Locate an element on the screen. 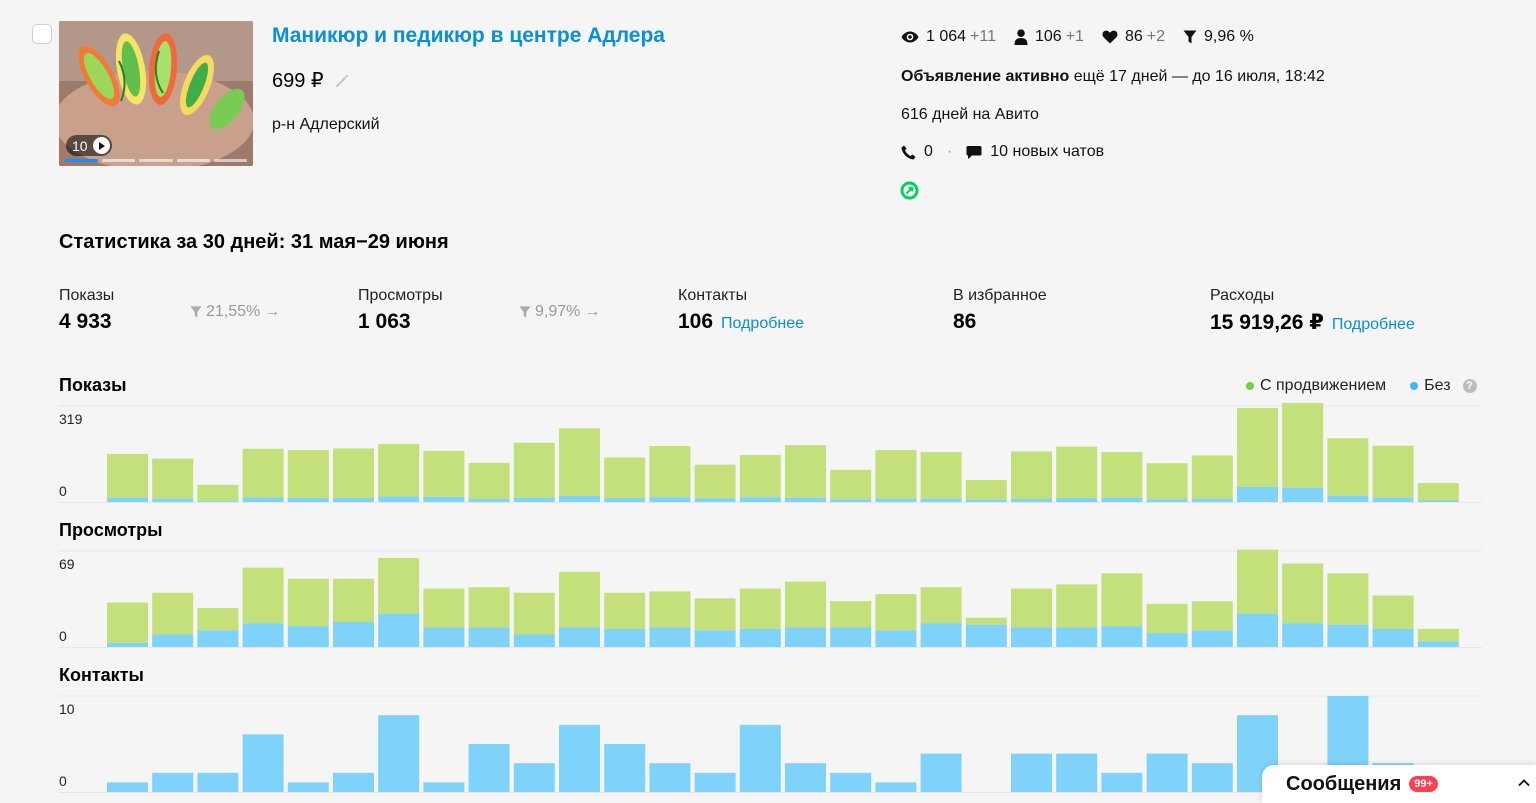 This screenshot has width=1536, height=803. kpi-label: Расходы is located at coordinates (1242, 295).